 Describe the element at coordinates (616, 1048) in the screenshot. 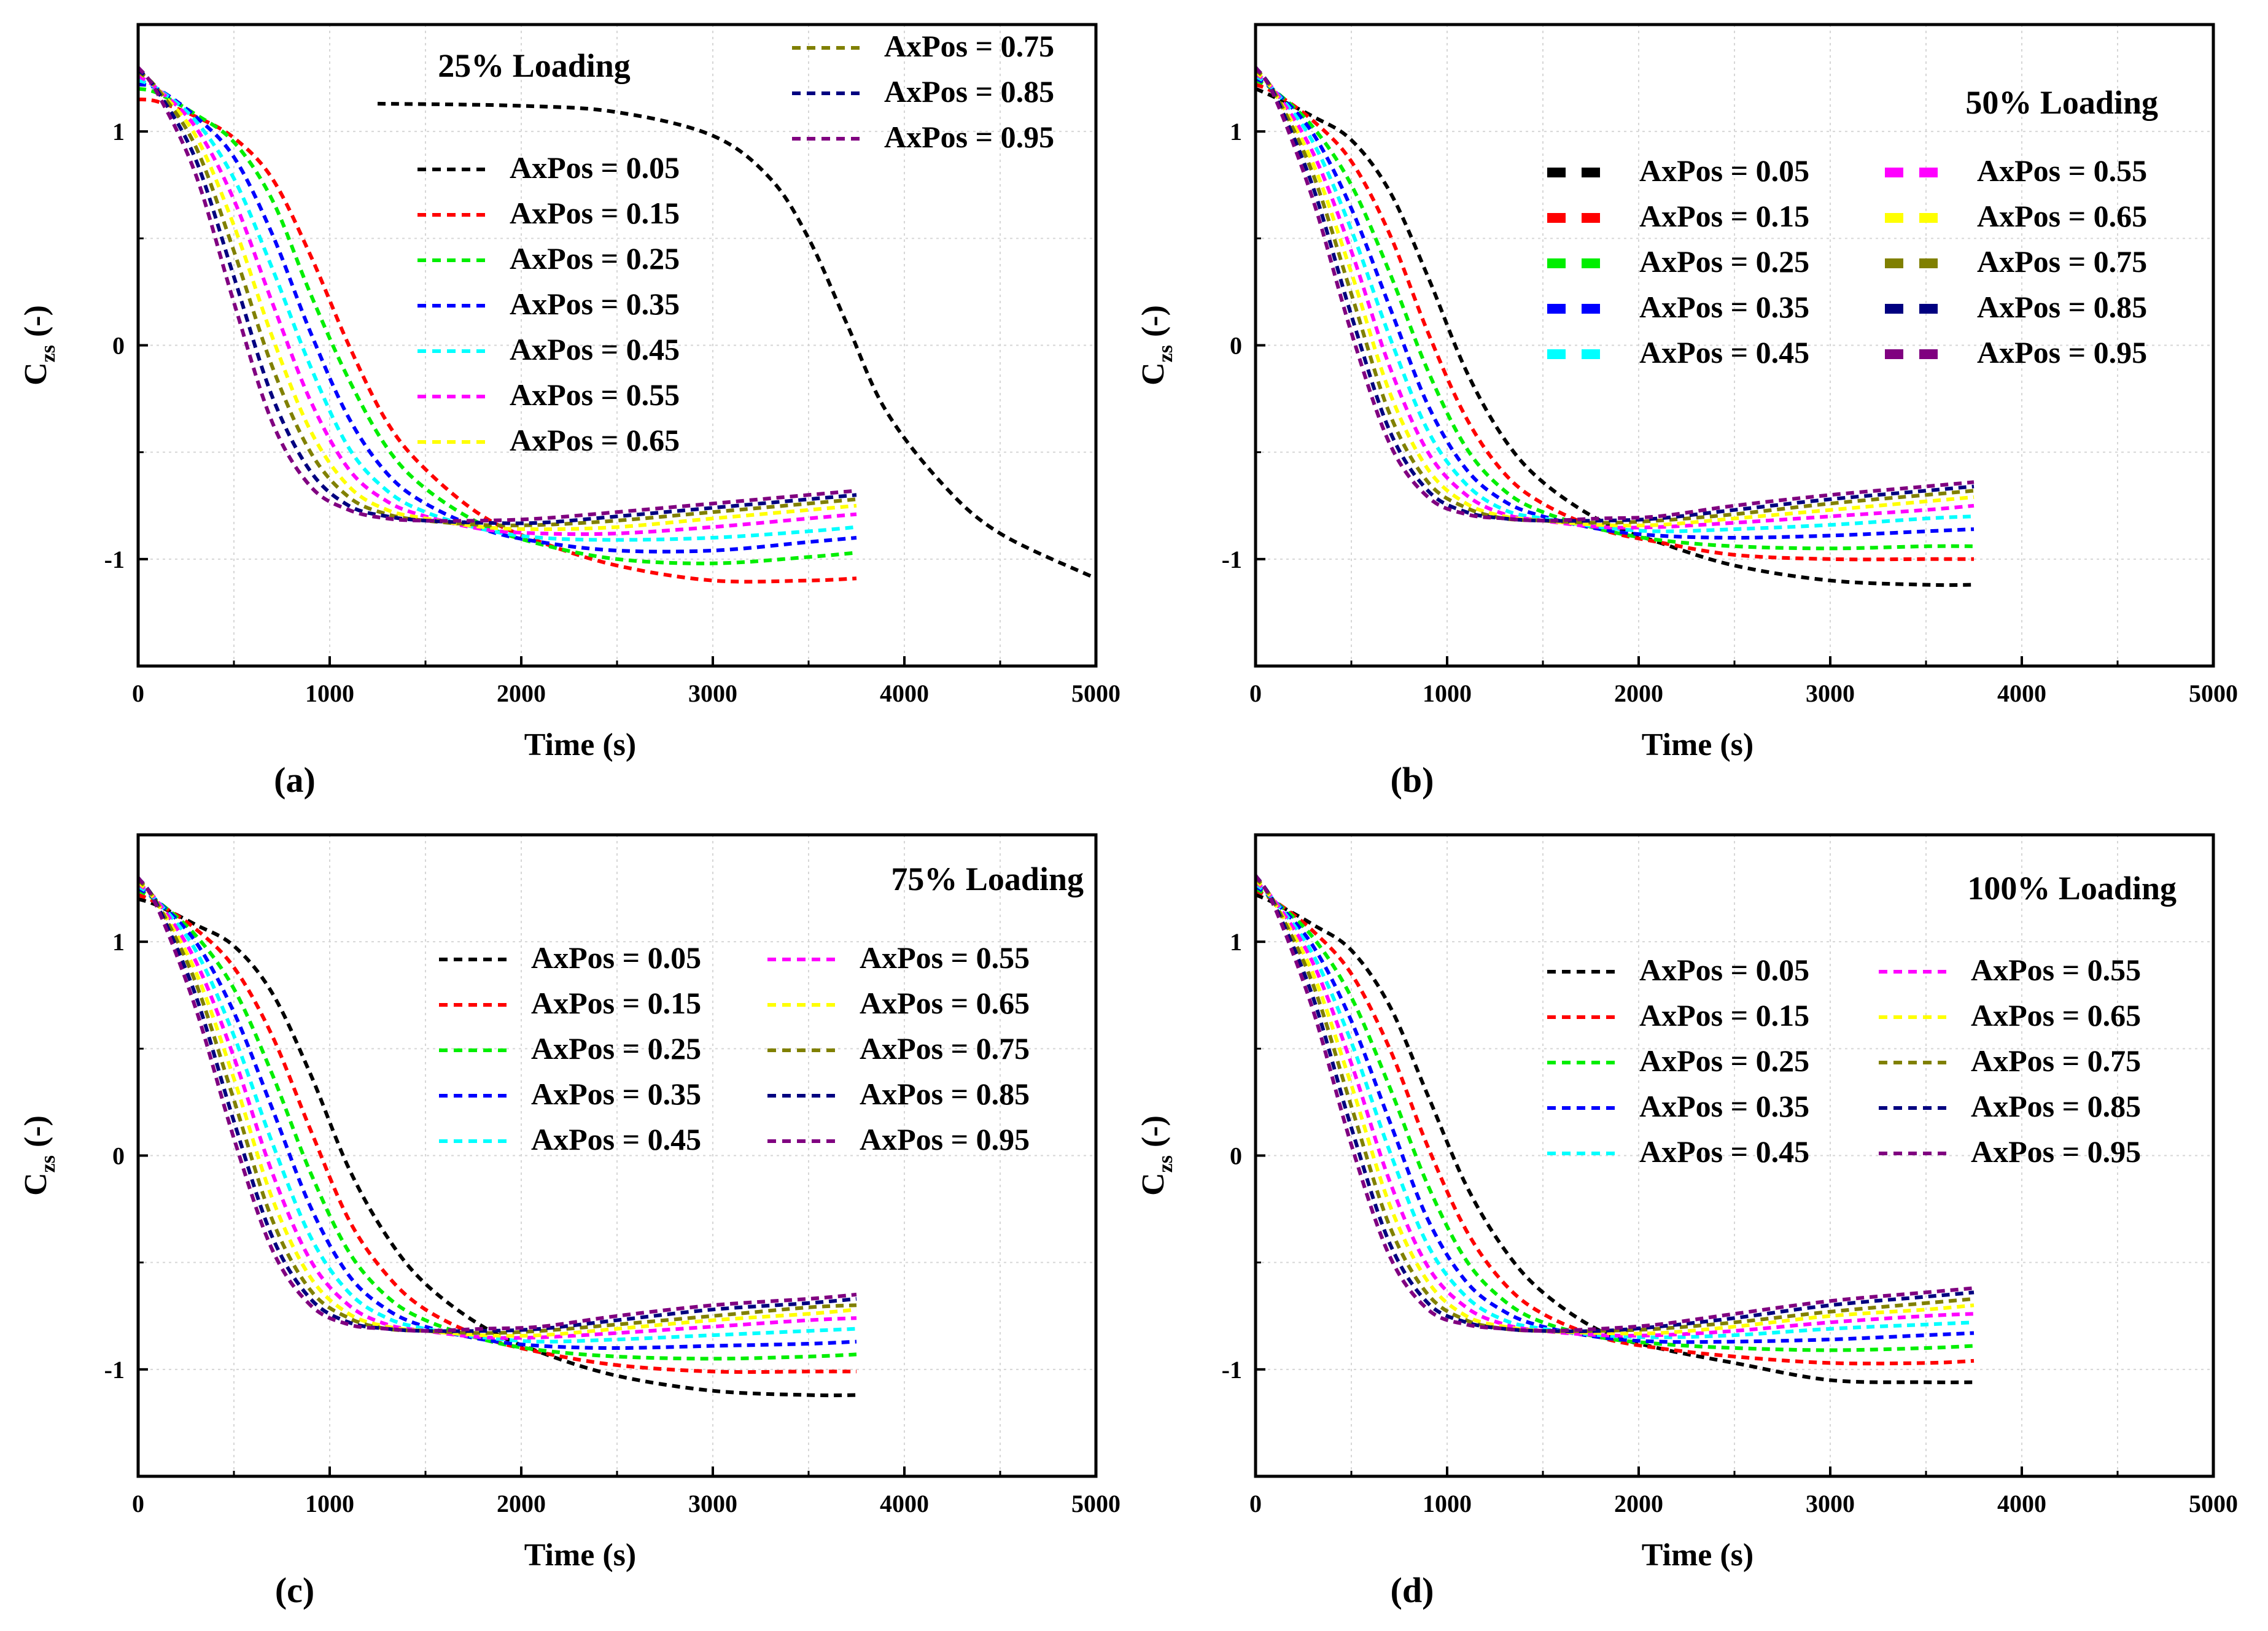

I see `legend-label: AxPos = 0.25` at that location.